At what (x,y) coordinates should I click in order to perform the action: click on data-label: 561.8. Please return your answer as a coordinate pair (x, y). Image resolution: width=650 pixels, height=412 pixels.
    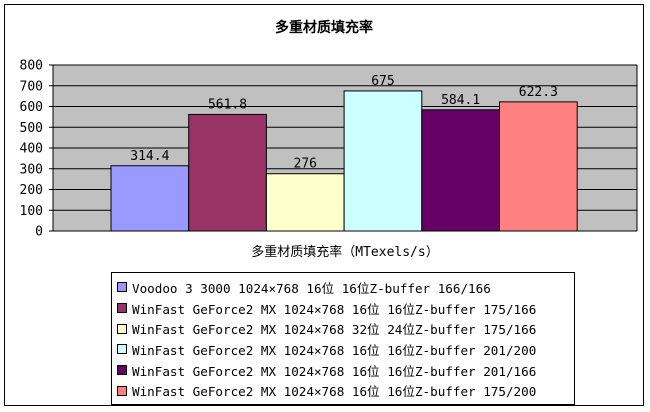
    Looking at the image, I should click on (227, 104).